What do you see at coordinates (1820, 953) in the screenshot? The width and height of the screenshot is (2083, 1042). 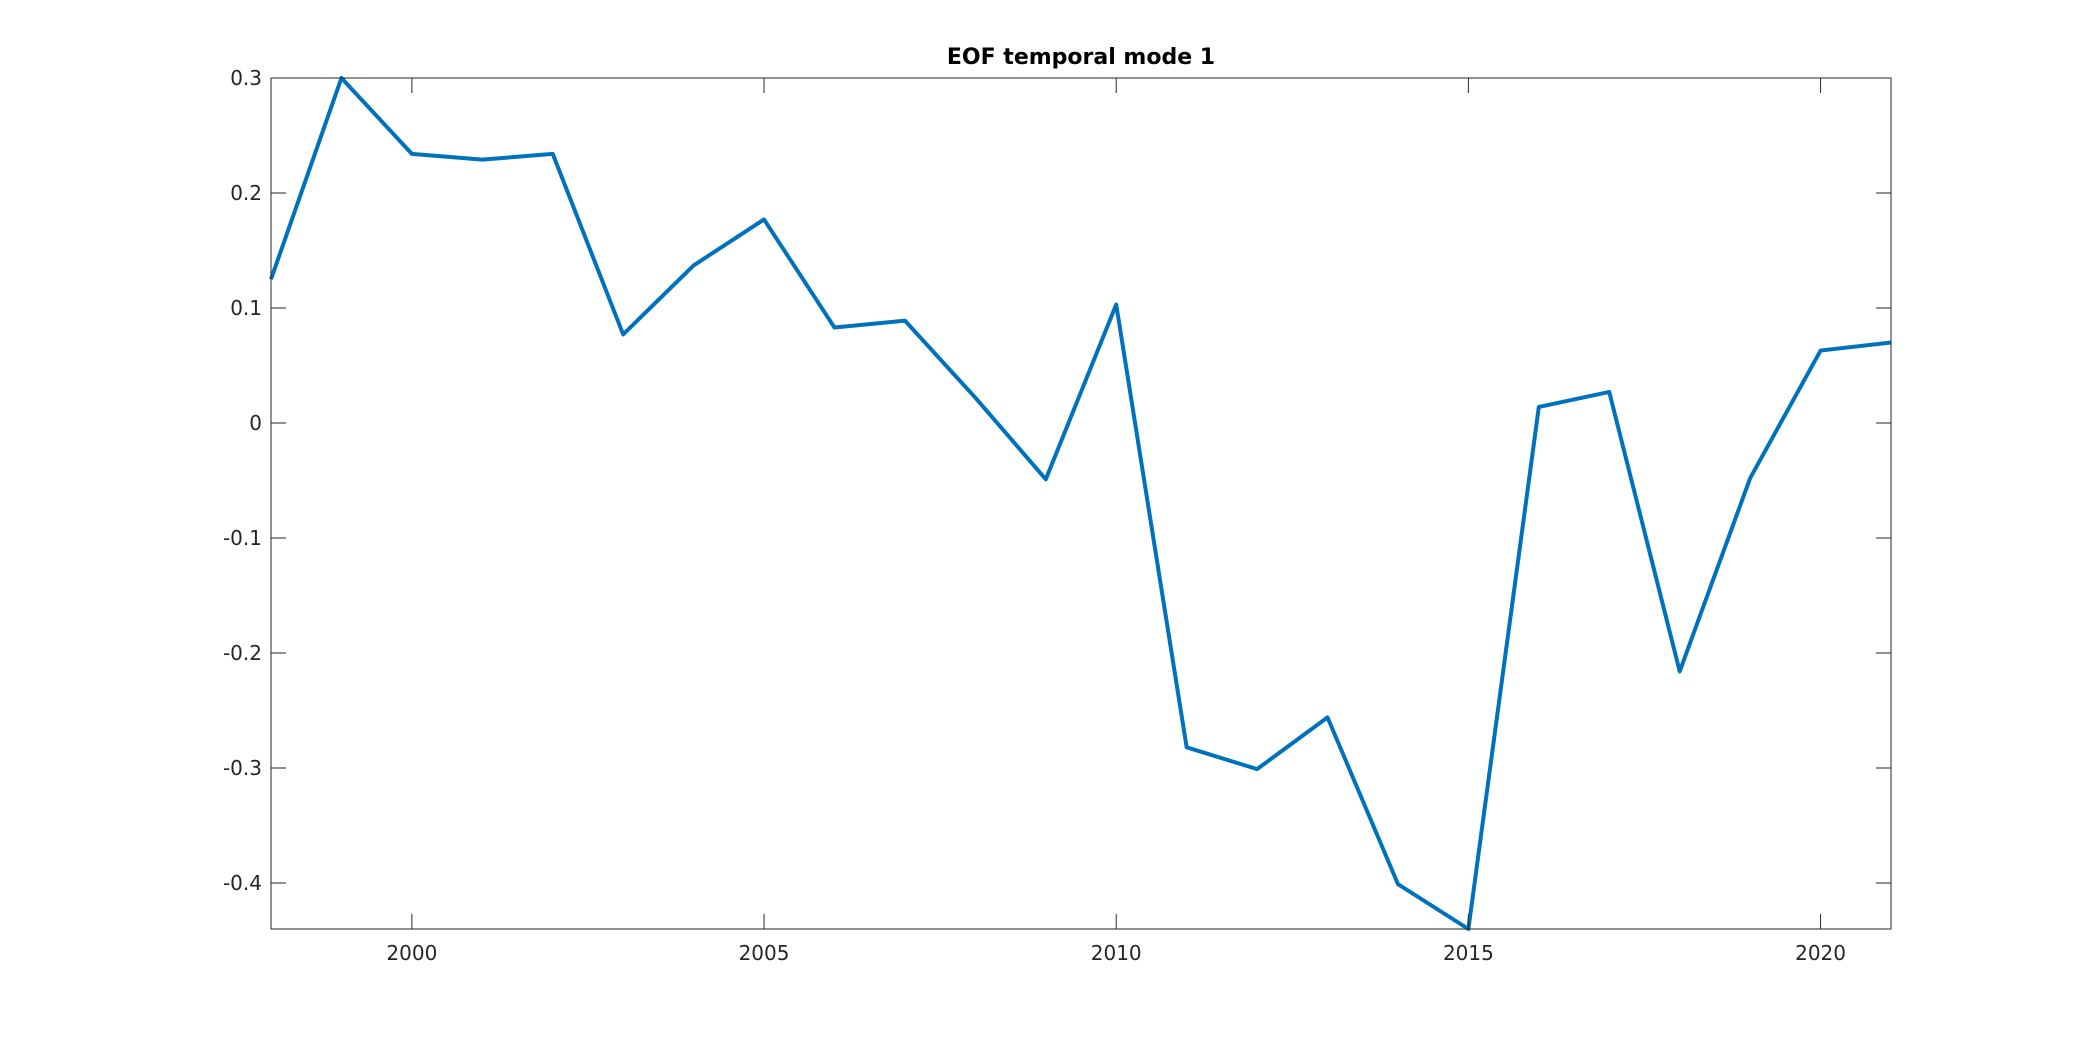 I see `x-tick-label: 2020` at bounding box center [1820, 953].